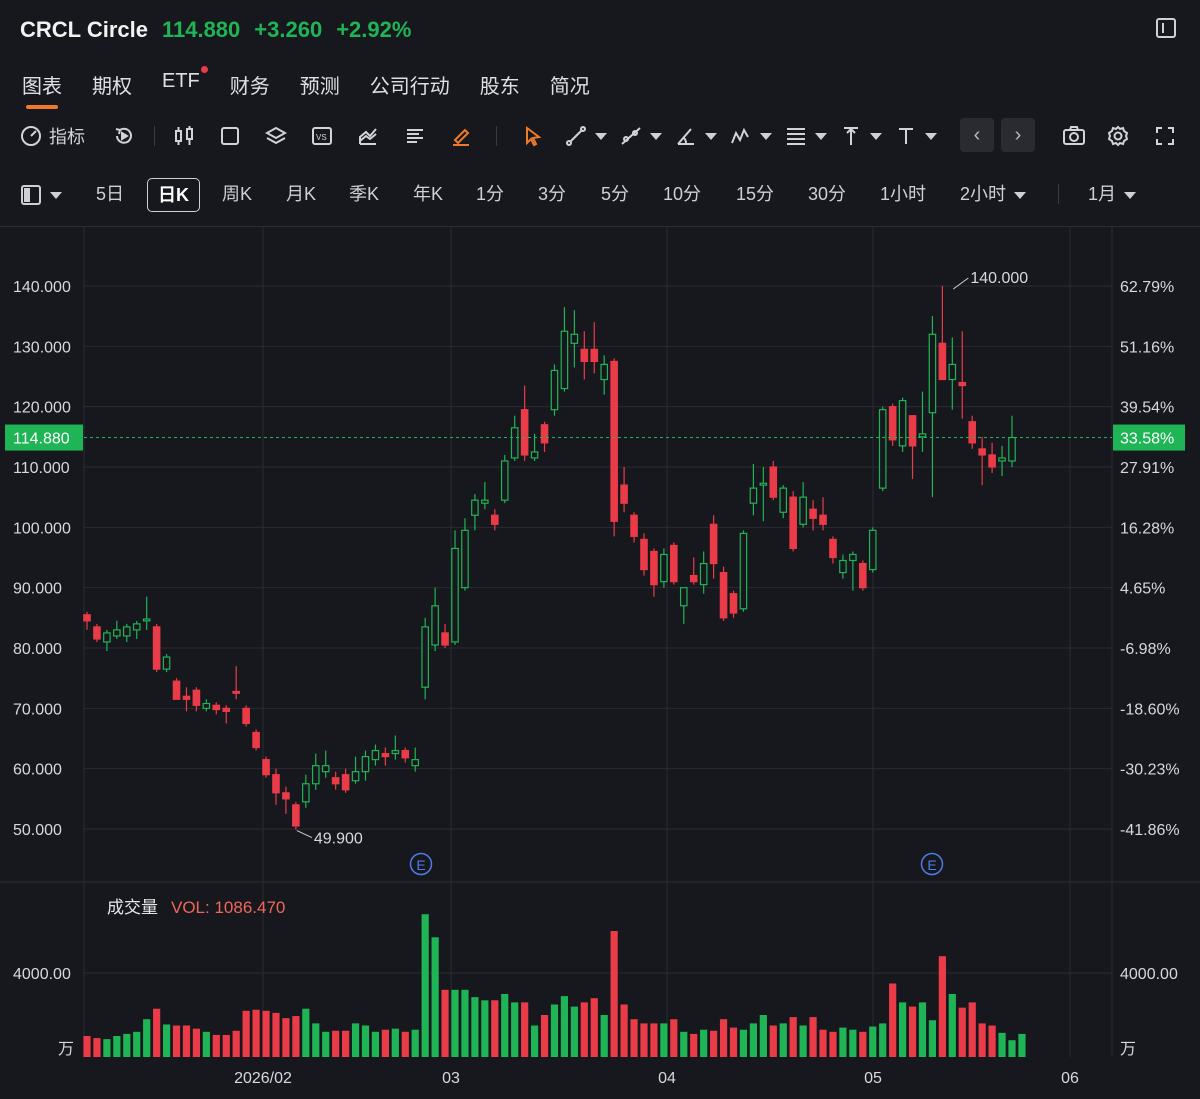 This screenshot has height=1099, width=1200. What do you see at coordinates (641, 136) in the screenshot?
I see `channel-tool` at bounding box center [641, 136].